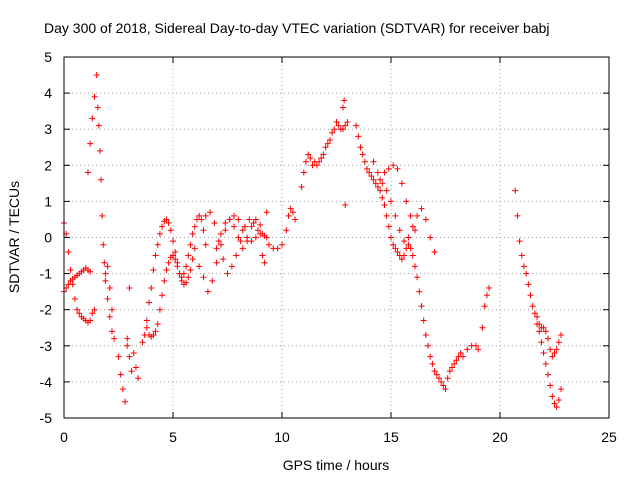  What do you see at coordinates (282, 437) in the screenshot?
I see `x-tick-label: 10` at bounding box center [282, 437].